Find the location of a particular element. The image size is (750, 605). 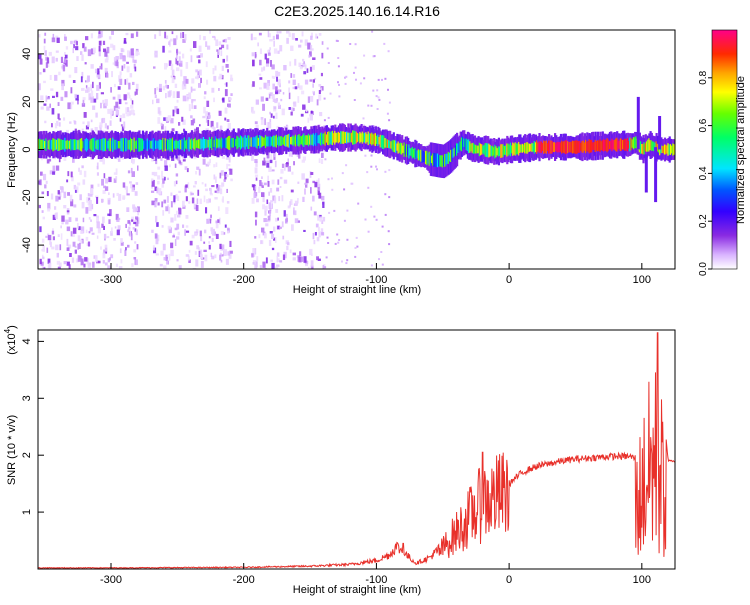

x-tick-label: -300 is located at coordinates (111, 280).